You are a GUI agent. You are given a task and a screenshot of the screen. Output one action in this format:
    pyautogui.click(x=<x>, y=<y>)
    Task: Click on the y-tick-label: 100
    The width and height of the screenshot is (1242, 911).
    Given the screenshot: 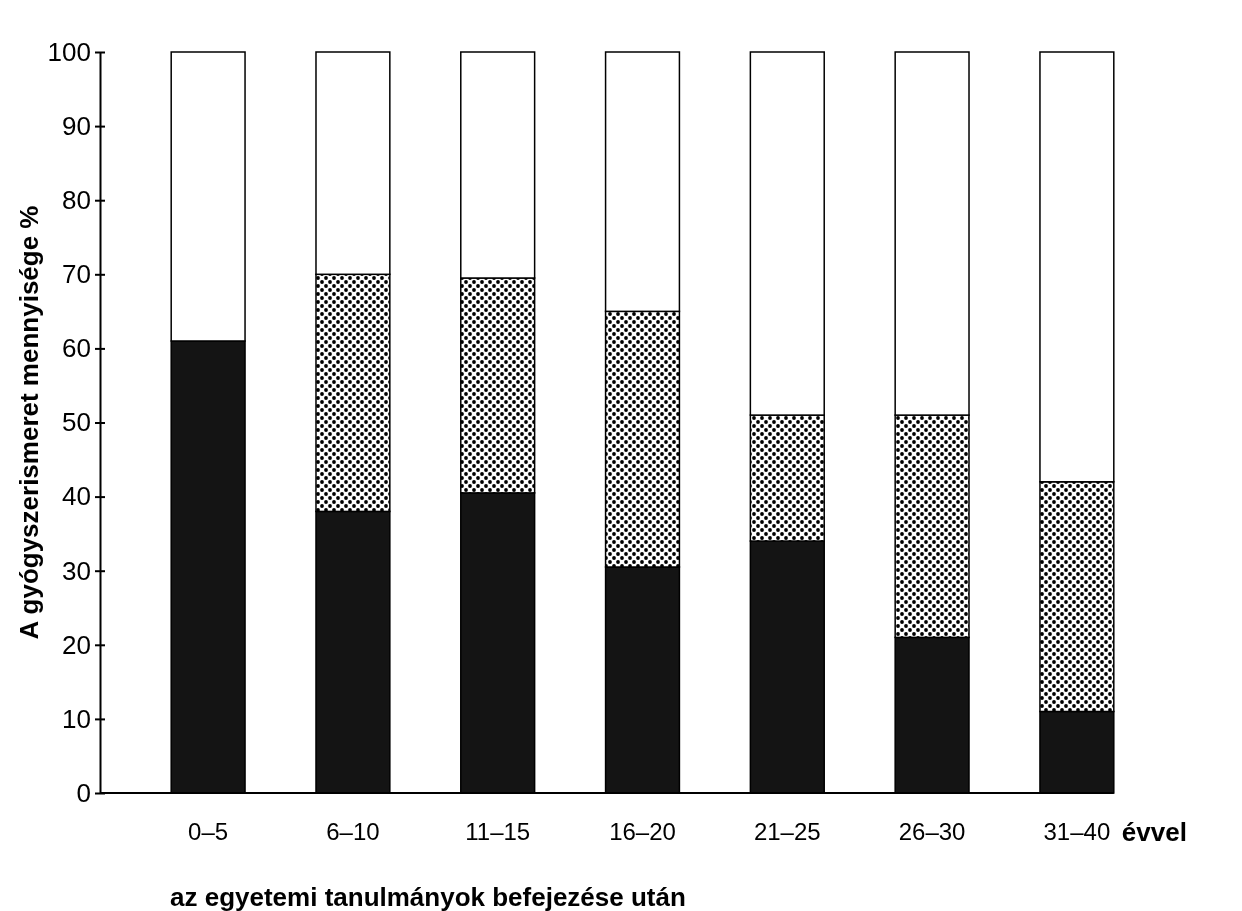 What is the action you would take?
    pyautogui.click(x=69, y=51)
    